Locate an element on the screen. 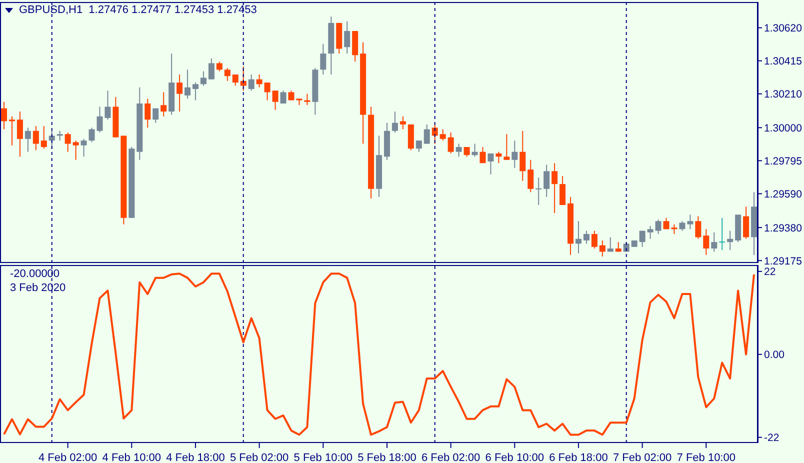  y-tick-label: 1.30620 is located at coordinates (783, 28).